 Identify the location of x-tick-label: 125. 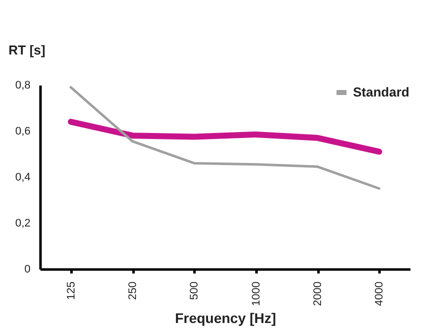
(71, 291).